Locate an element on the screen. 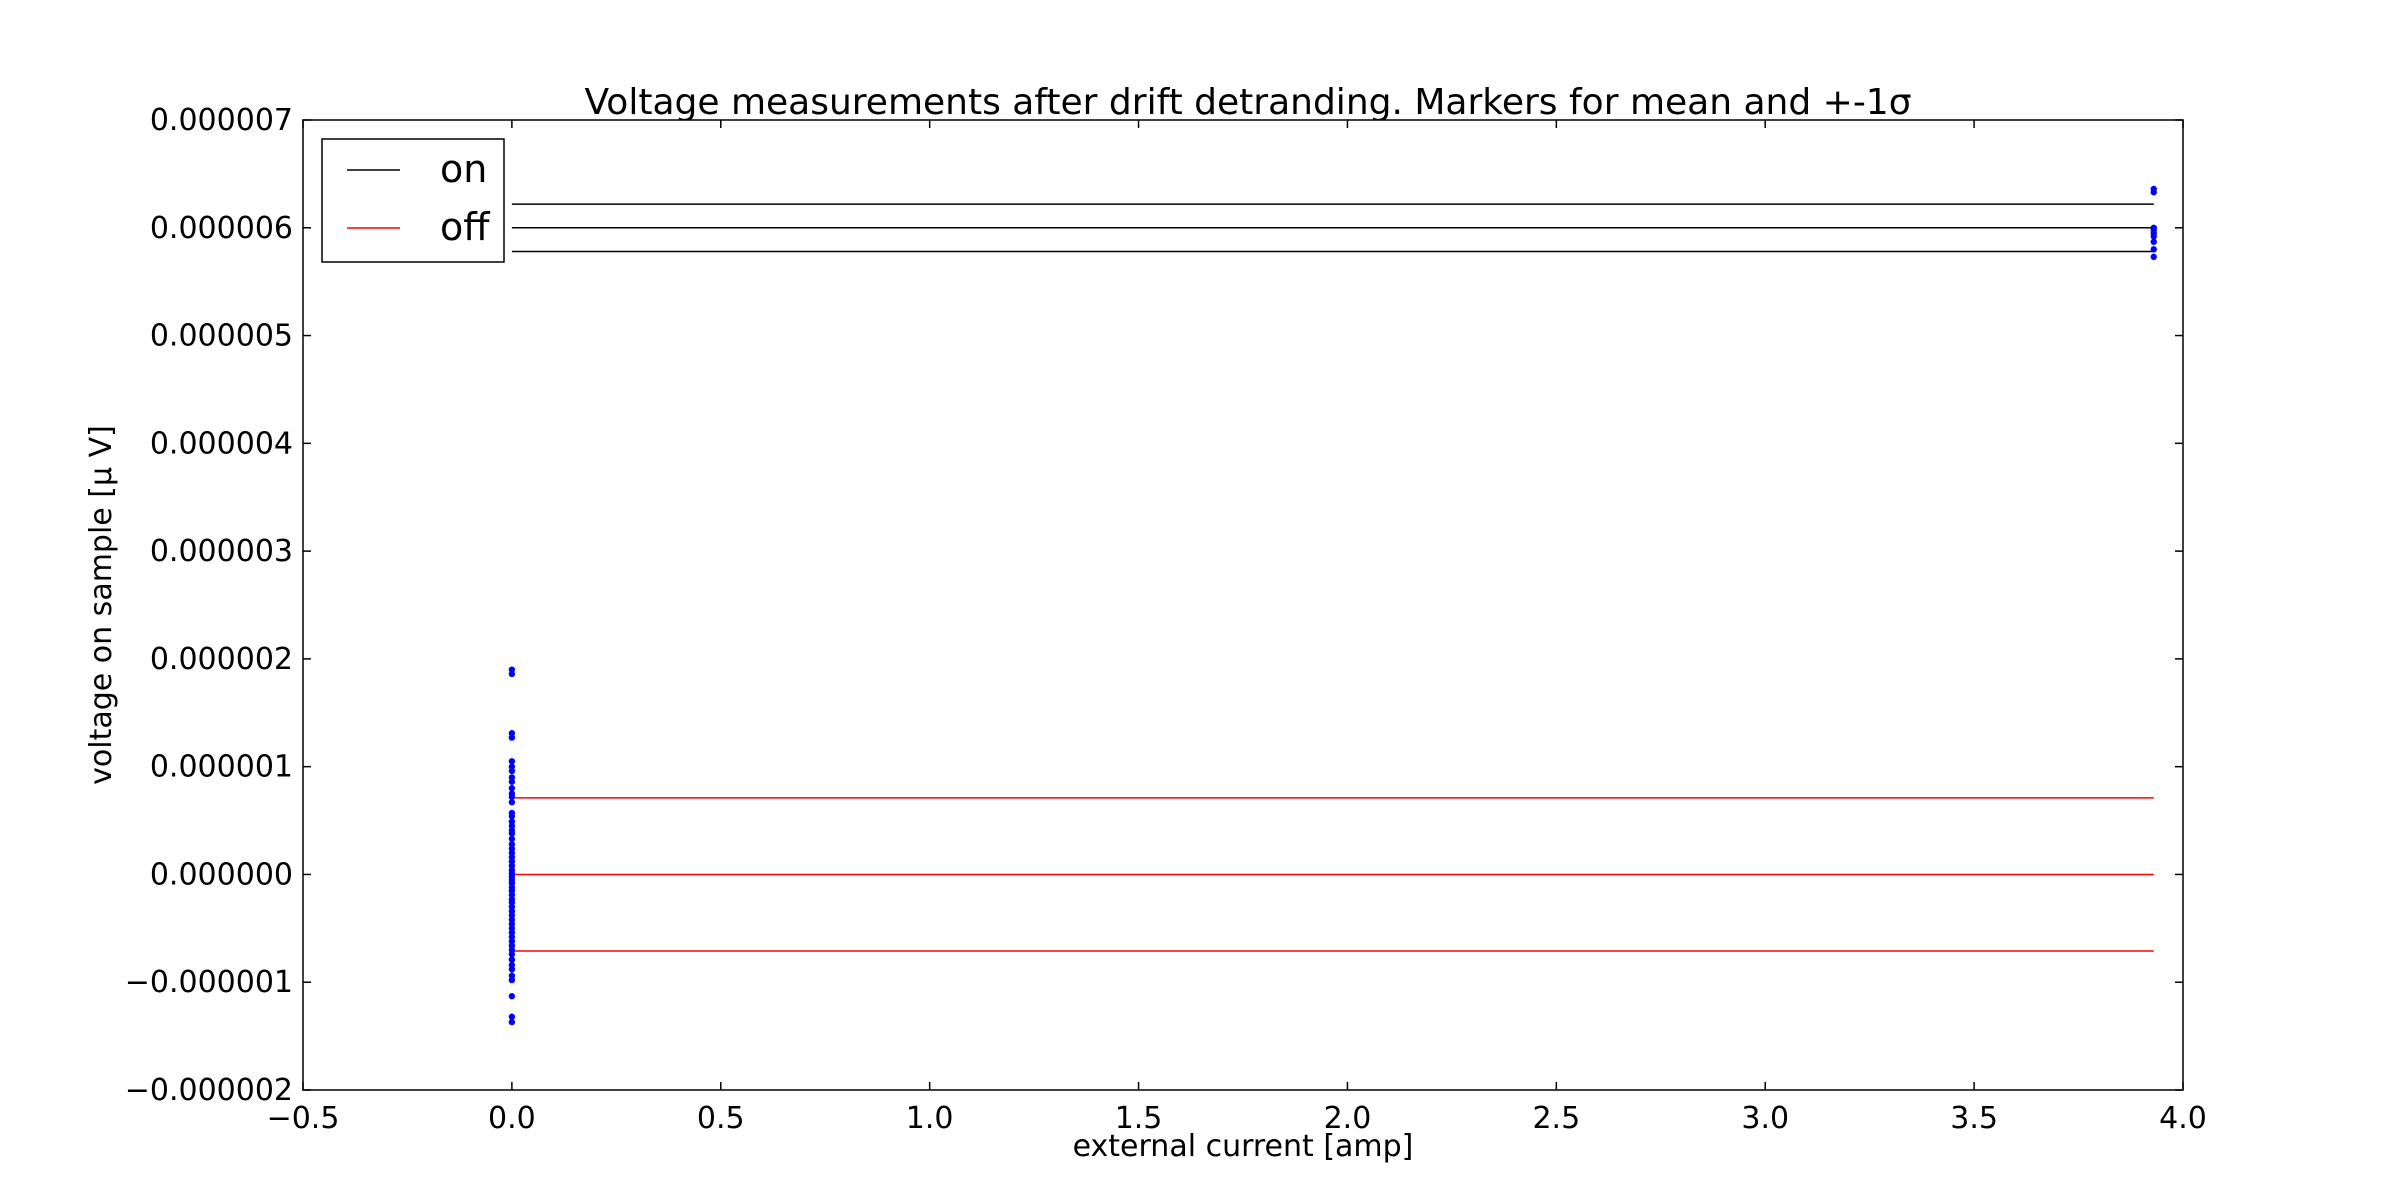 The height and width of the screenshot is (1198, 2400). x-tick-label: 0.5 is located at coordinates (721, 1118).